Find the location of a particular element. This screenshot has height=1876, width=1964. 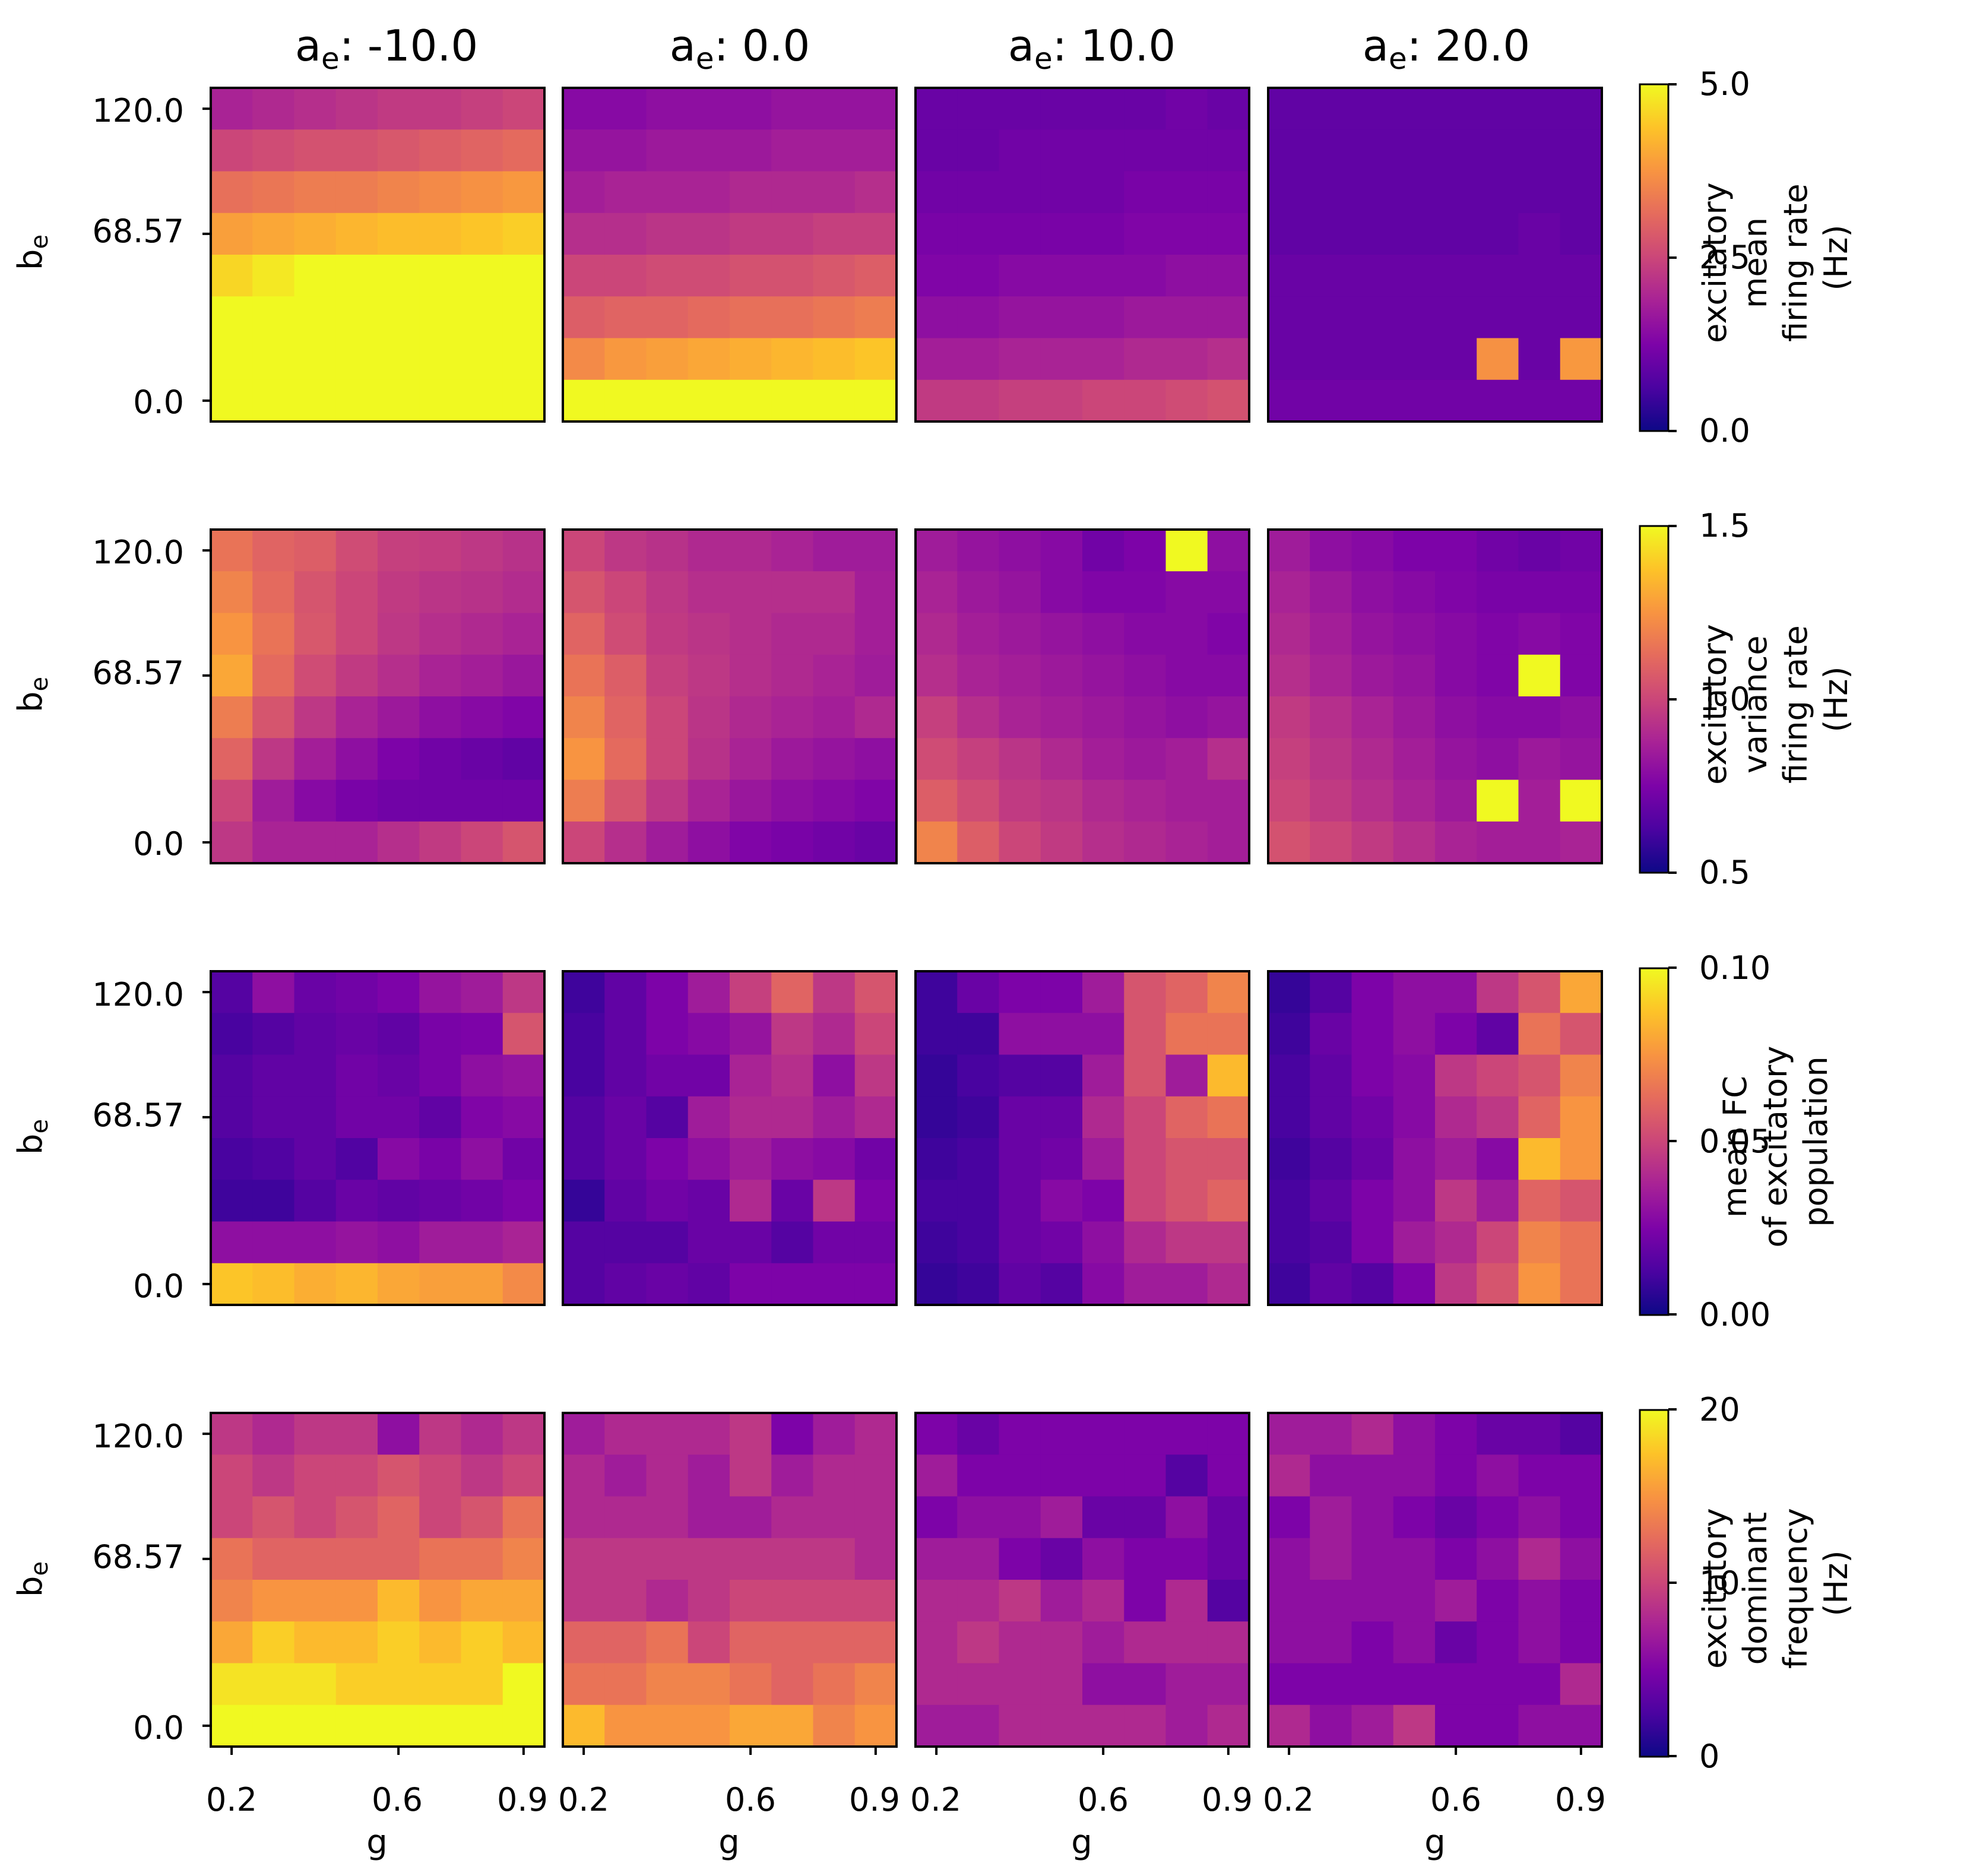

x-tick-label: 0.9 is located at coordinates (1227, 1800).